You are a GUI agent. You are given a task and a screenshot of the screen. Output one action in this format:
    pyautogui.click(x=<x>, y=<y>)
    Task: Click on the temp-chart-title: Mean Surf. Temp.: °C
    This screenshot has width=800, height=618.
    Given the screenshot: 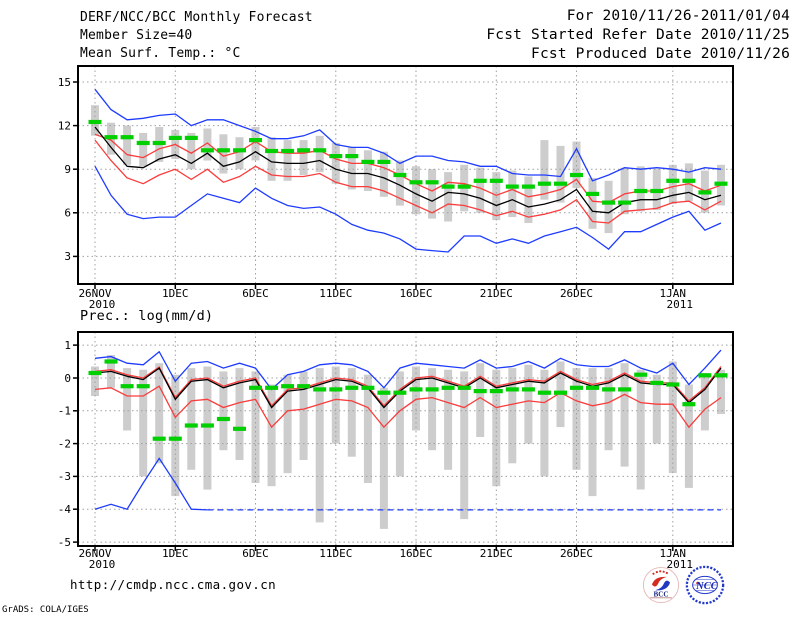 What is the action you would take?
    pyautogui.click(x=160, y=53)
    